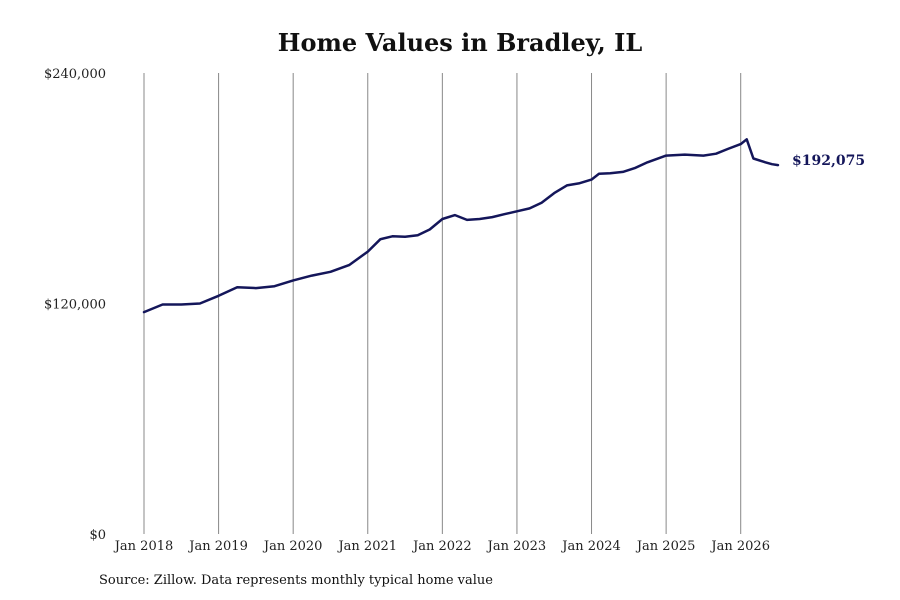 This screenshot has height=600, width=900. Describe the element at coordinates (292, 546) in the screenshot. I see `x-tick-label-2: Jan 2020` at that location.